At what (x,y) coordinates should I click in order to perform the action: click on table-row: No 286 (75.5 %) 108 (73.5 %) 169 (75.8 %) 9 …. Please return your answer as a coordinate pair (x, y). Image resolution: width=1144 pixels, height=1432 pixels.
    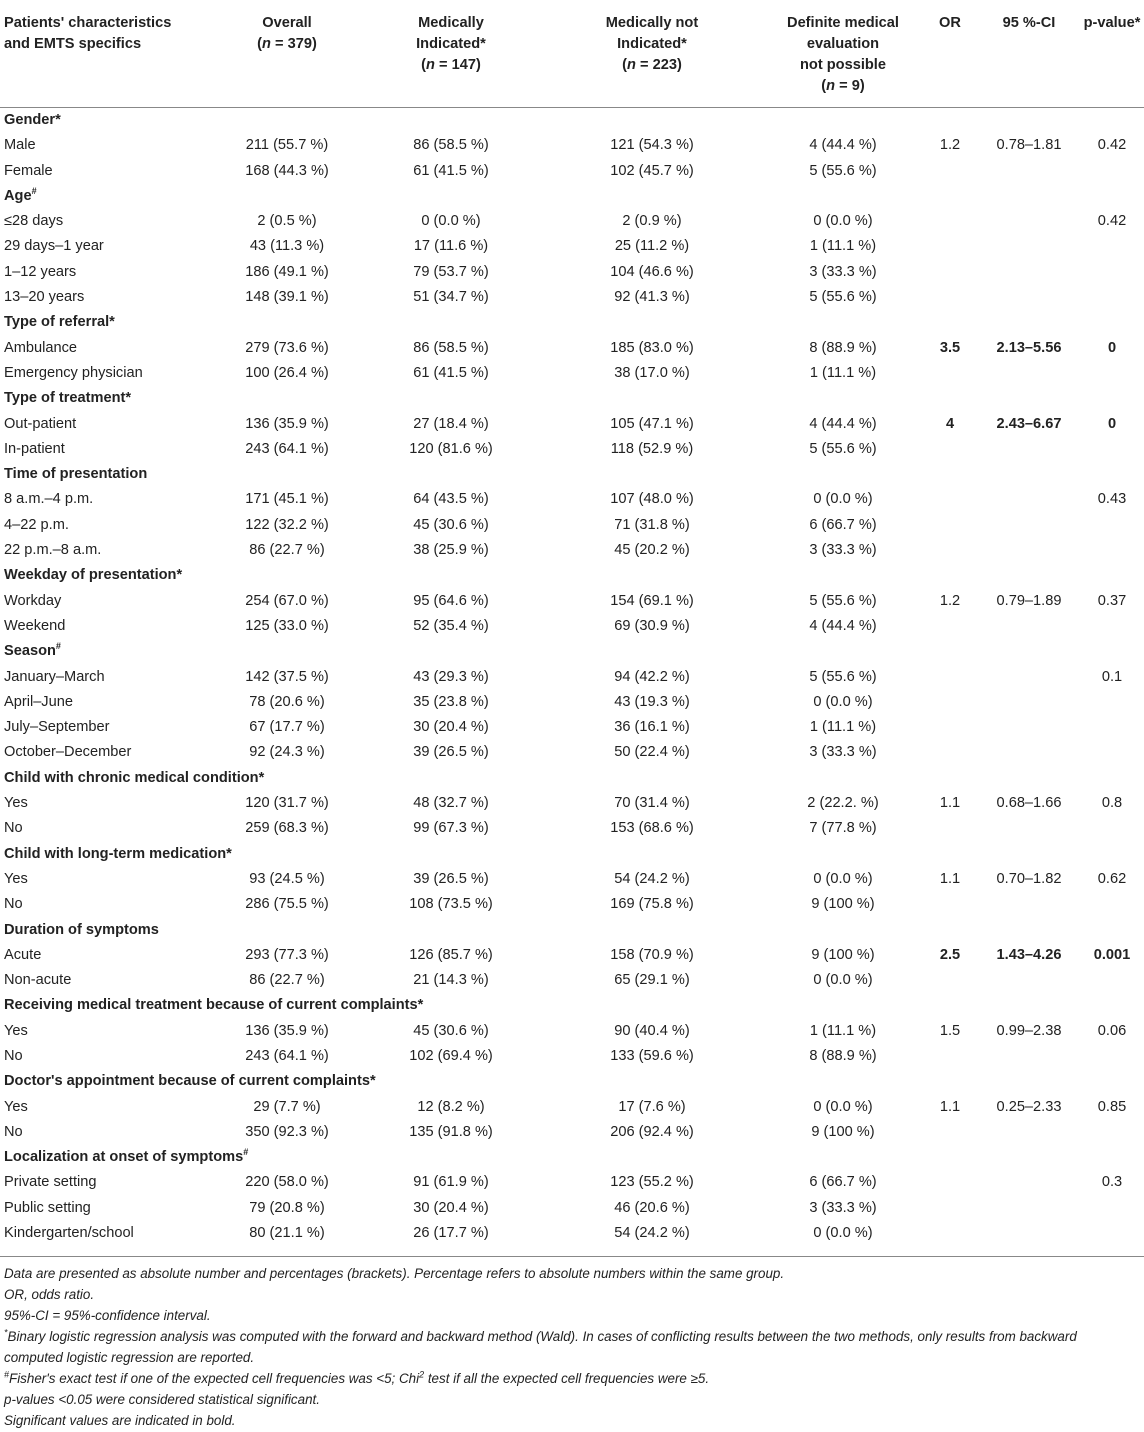
    Looking at the image, I should click on (572, 904).